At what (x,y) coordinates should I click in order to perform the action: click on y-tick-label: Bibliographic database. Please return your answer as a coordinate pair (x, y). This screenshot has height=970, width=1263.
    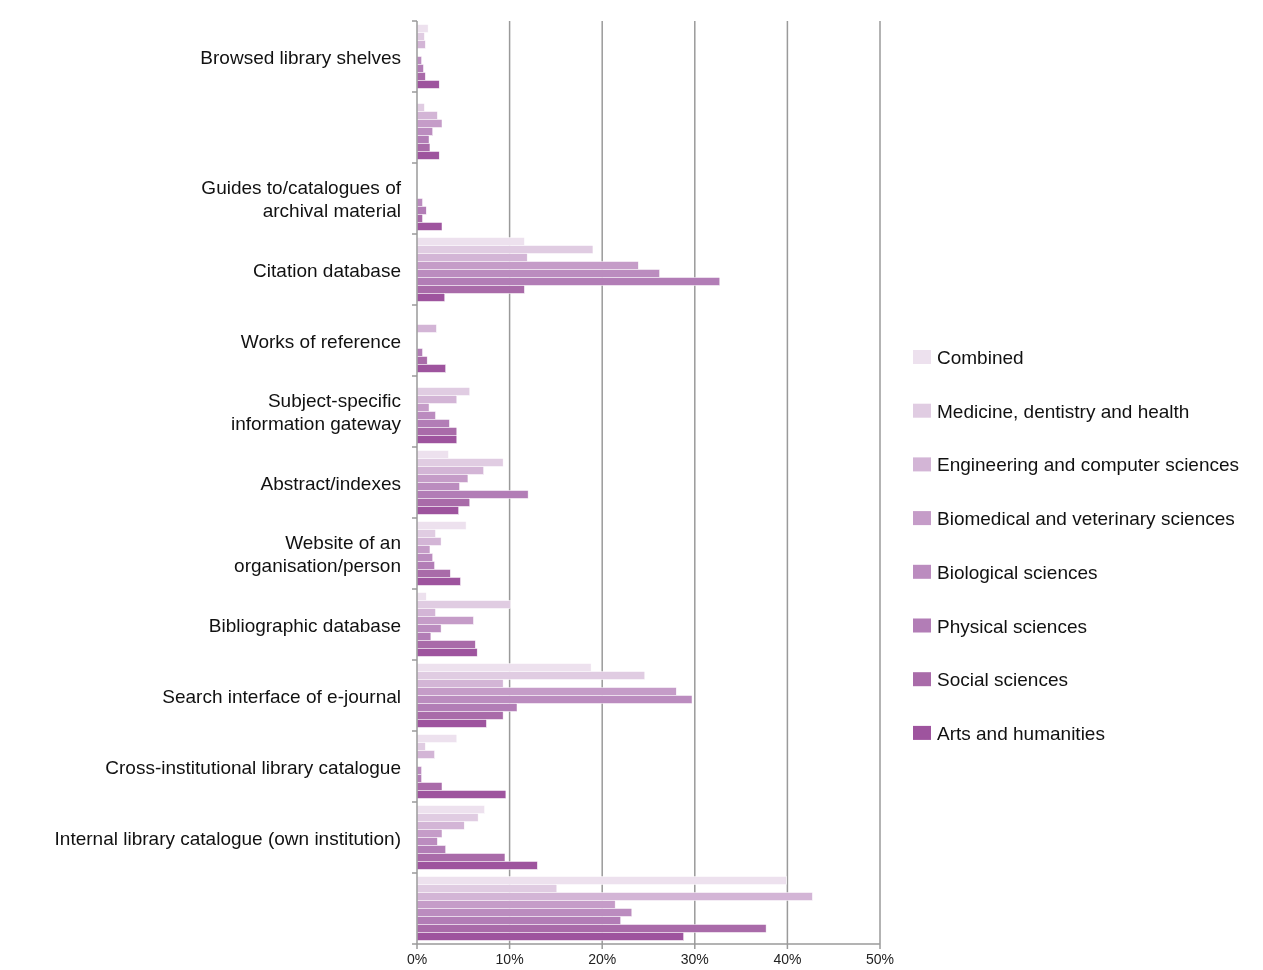
    Looking at the image, I should click on (304, 625).